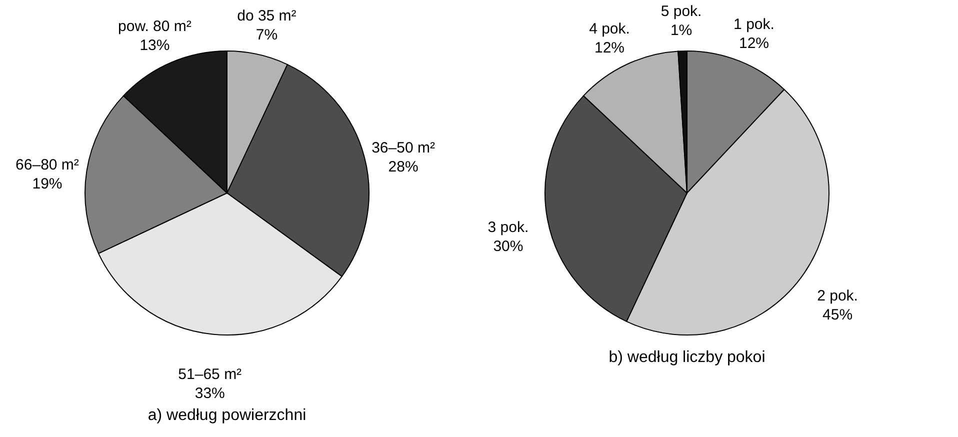 The width and height of the screenshot is (958, 437). What do you see at coordinates (227, 415) in the screenshot?
I see `text: a) według powierzchni` at bounding box center [227, 415].